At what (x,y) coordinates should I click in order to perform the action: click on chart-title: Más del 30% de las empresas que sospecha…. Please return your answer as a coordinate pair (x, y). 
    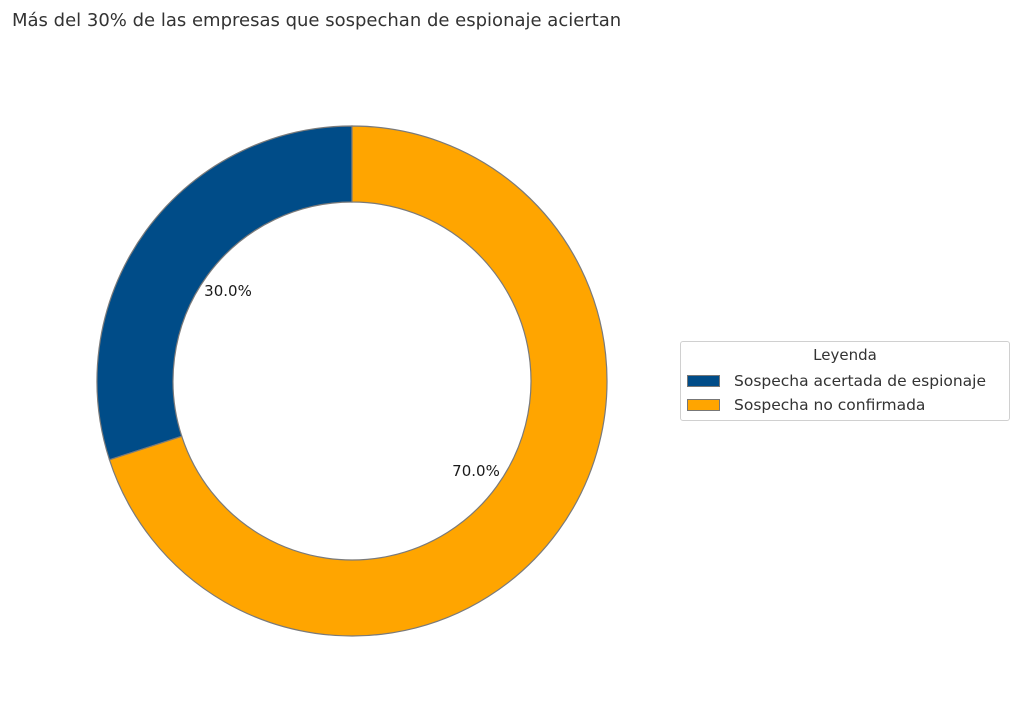
    Looking at the image, I should click on (317, 20).